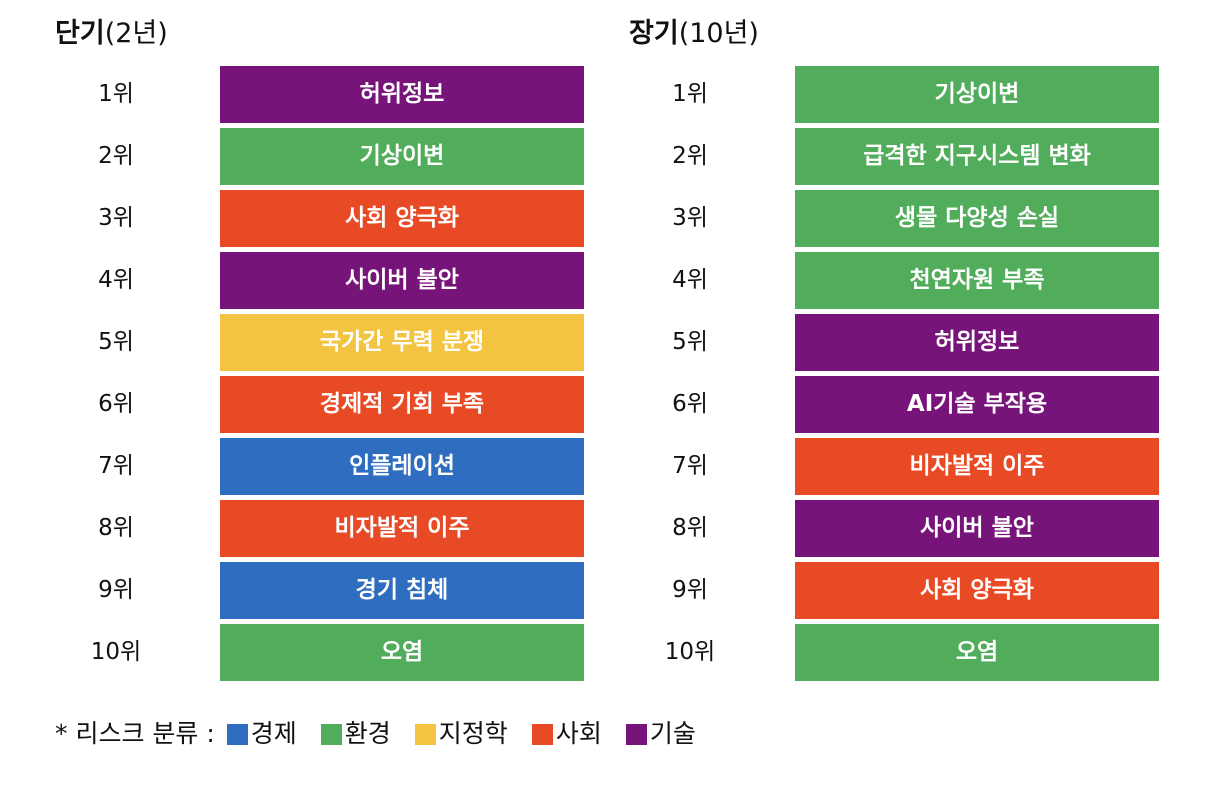 This screenshot has height=786, width=1214. What do you see at coordinates (402, 218) in the screenshot?
I see `short-term-risk-box: 사회 양극화` at bounding box center [402, 218].